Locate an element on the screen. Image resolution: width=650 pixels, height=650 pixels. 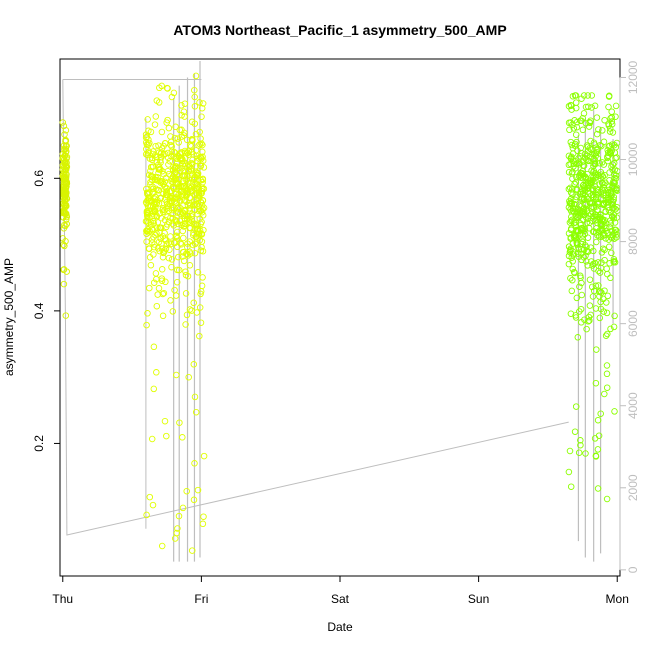
y-right-tick-label: 4000 is located at coordinates (633, 405).